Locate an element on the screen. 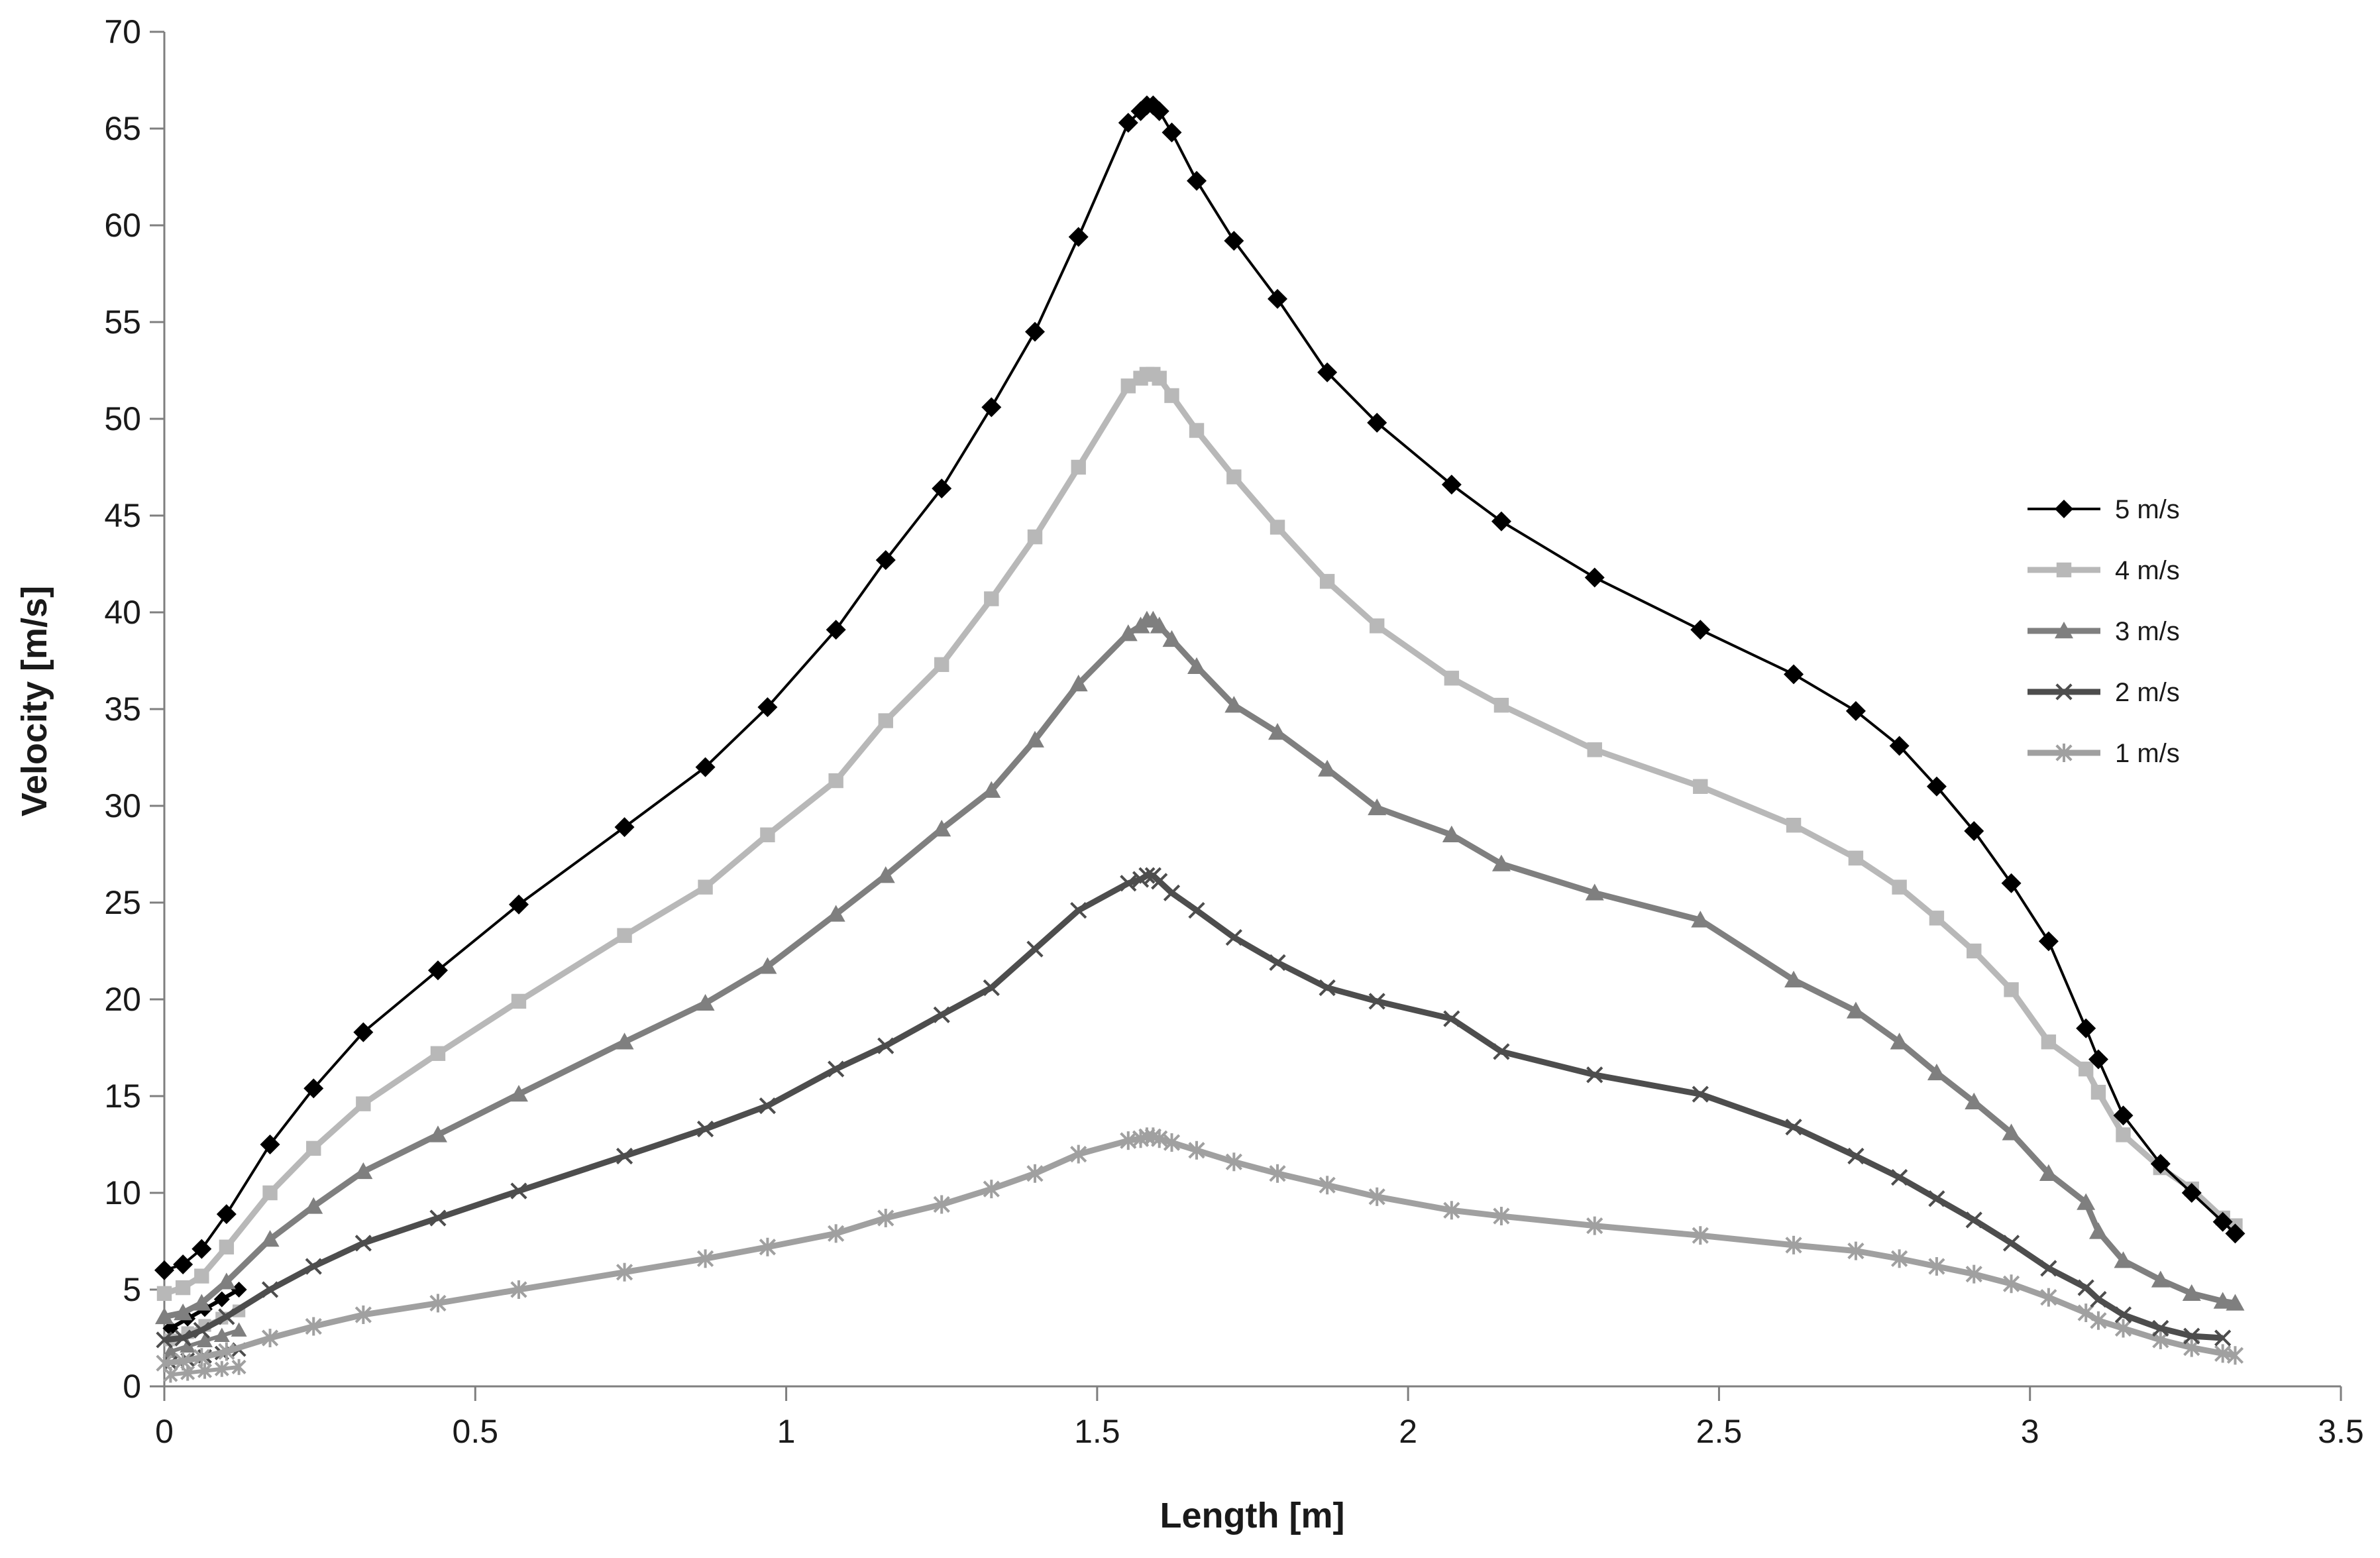 The image size is (2380, 1558). legend-entry: 2 m/s is located at coordinates (2104, 692).